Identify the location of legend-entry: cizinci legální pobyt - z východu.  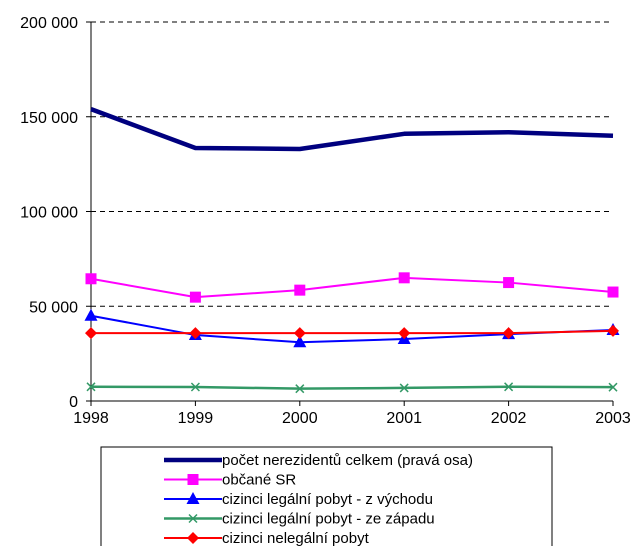
(298, 499).